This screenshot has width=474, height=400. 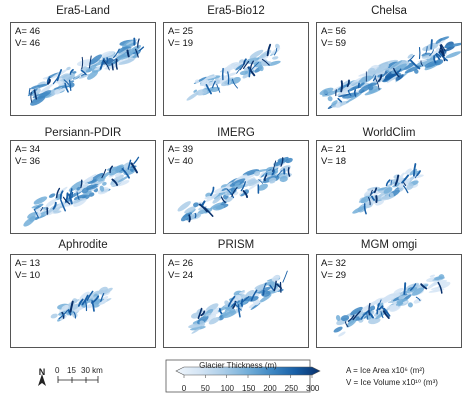 What do you see at coordinates (227, 388) in the screenshot?
I see `colorbar-tick-label: 100` at bounding box center [227, 388].